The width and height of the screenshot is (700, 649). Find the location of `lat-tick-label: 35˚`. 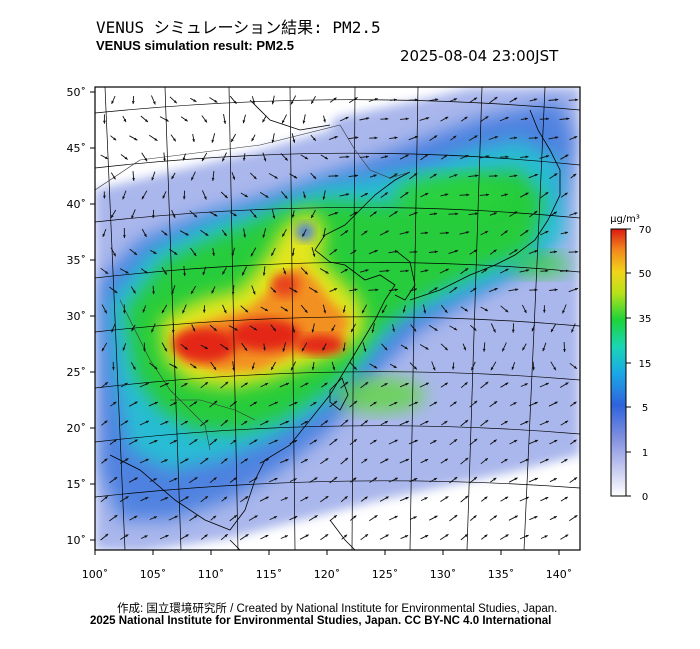

lat-tick-label: 35˚ is located at coordinates (77, 260).